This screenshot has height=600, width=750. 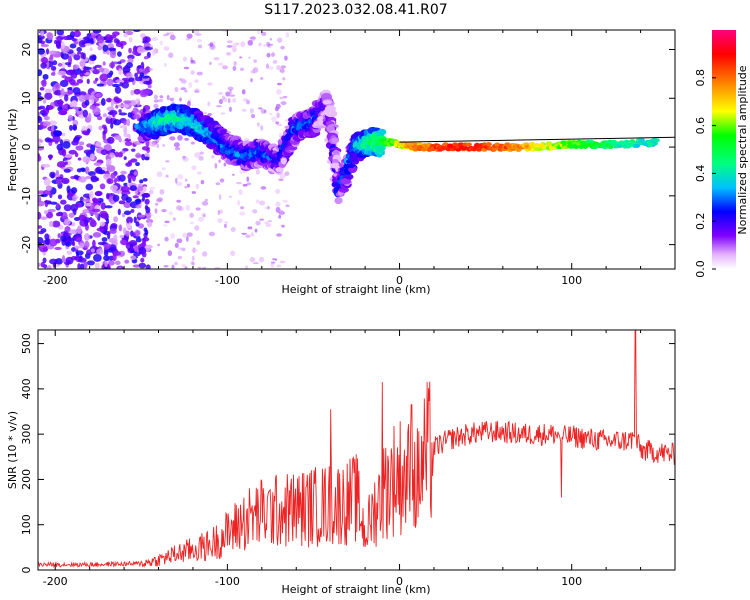 What do you see at coordinates (12, 150) in the screenshot?
I see `spectrogram-y-axis-label: Frequency (Hz)` at bounding box center [12, 150].